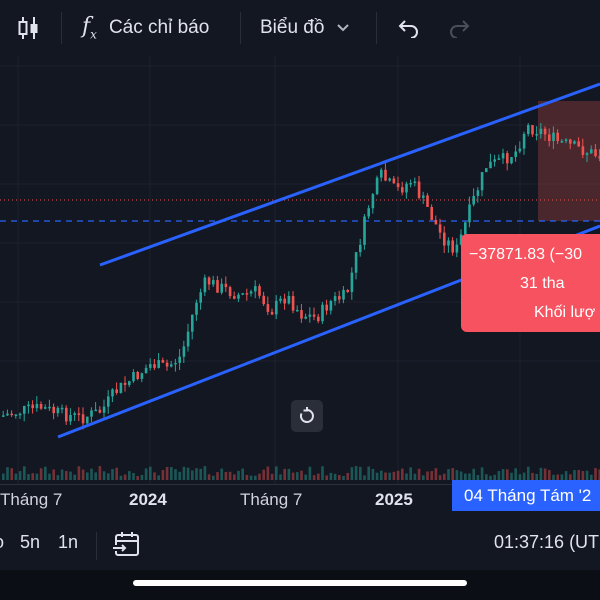  Describe the element at coordinates (305, 28) in the screenshot. I see `chart-type-button: Biểu đồ` at that location.